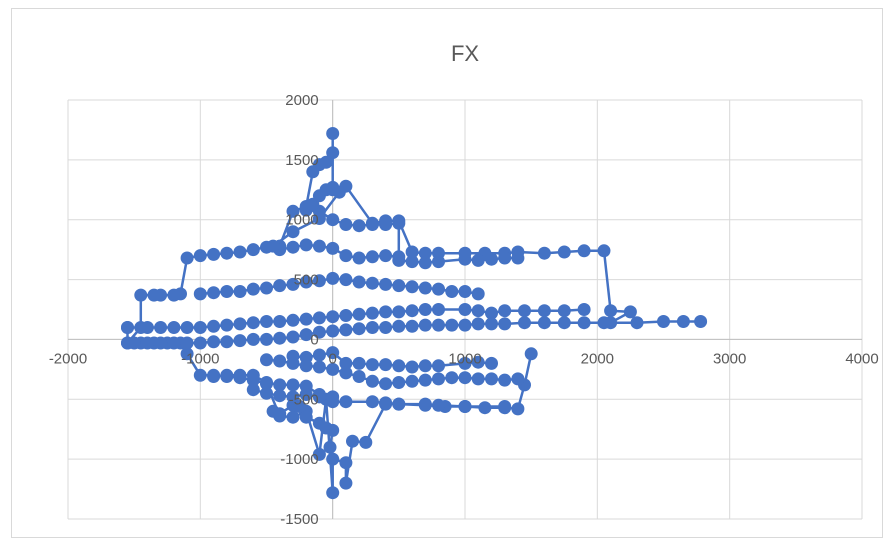 The height and width of the screenshot is (543, 896). I want to click on y-tick-label: 2000, so click(301, 100).